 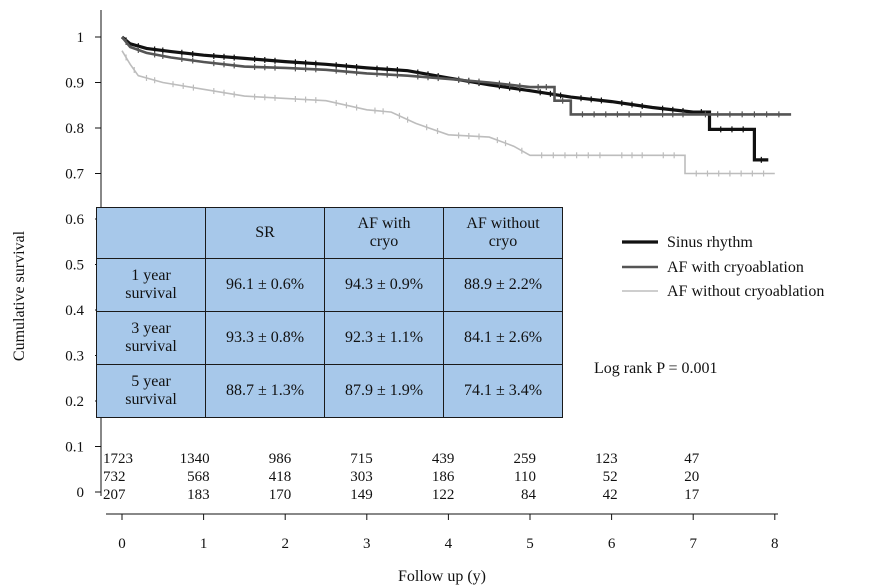 I want to click on x-tick-label: 3, so click(x=367, y=544).